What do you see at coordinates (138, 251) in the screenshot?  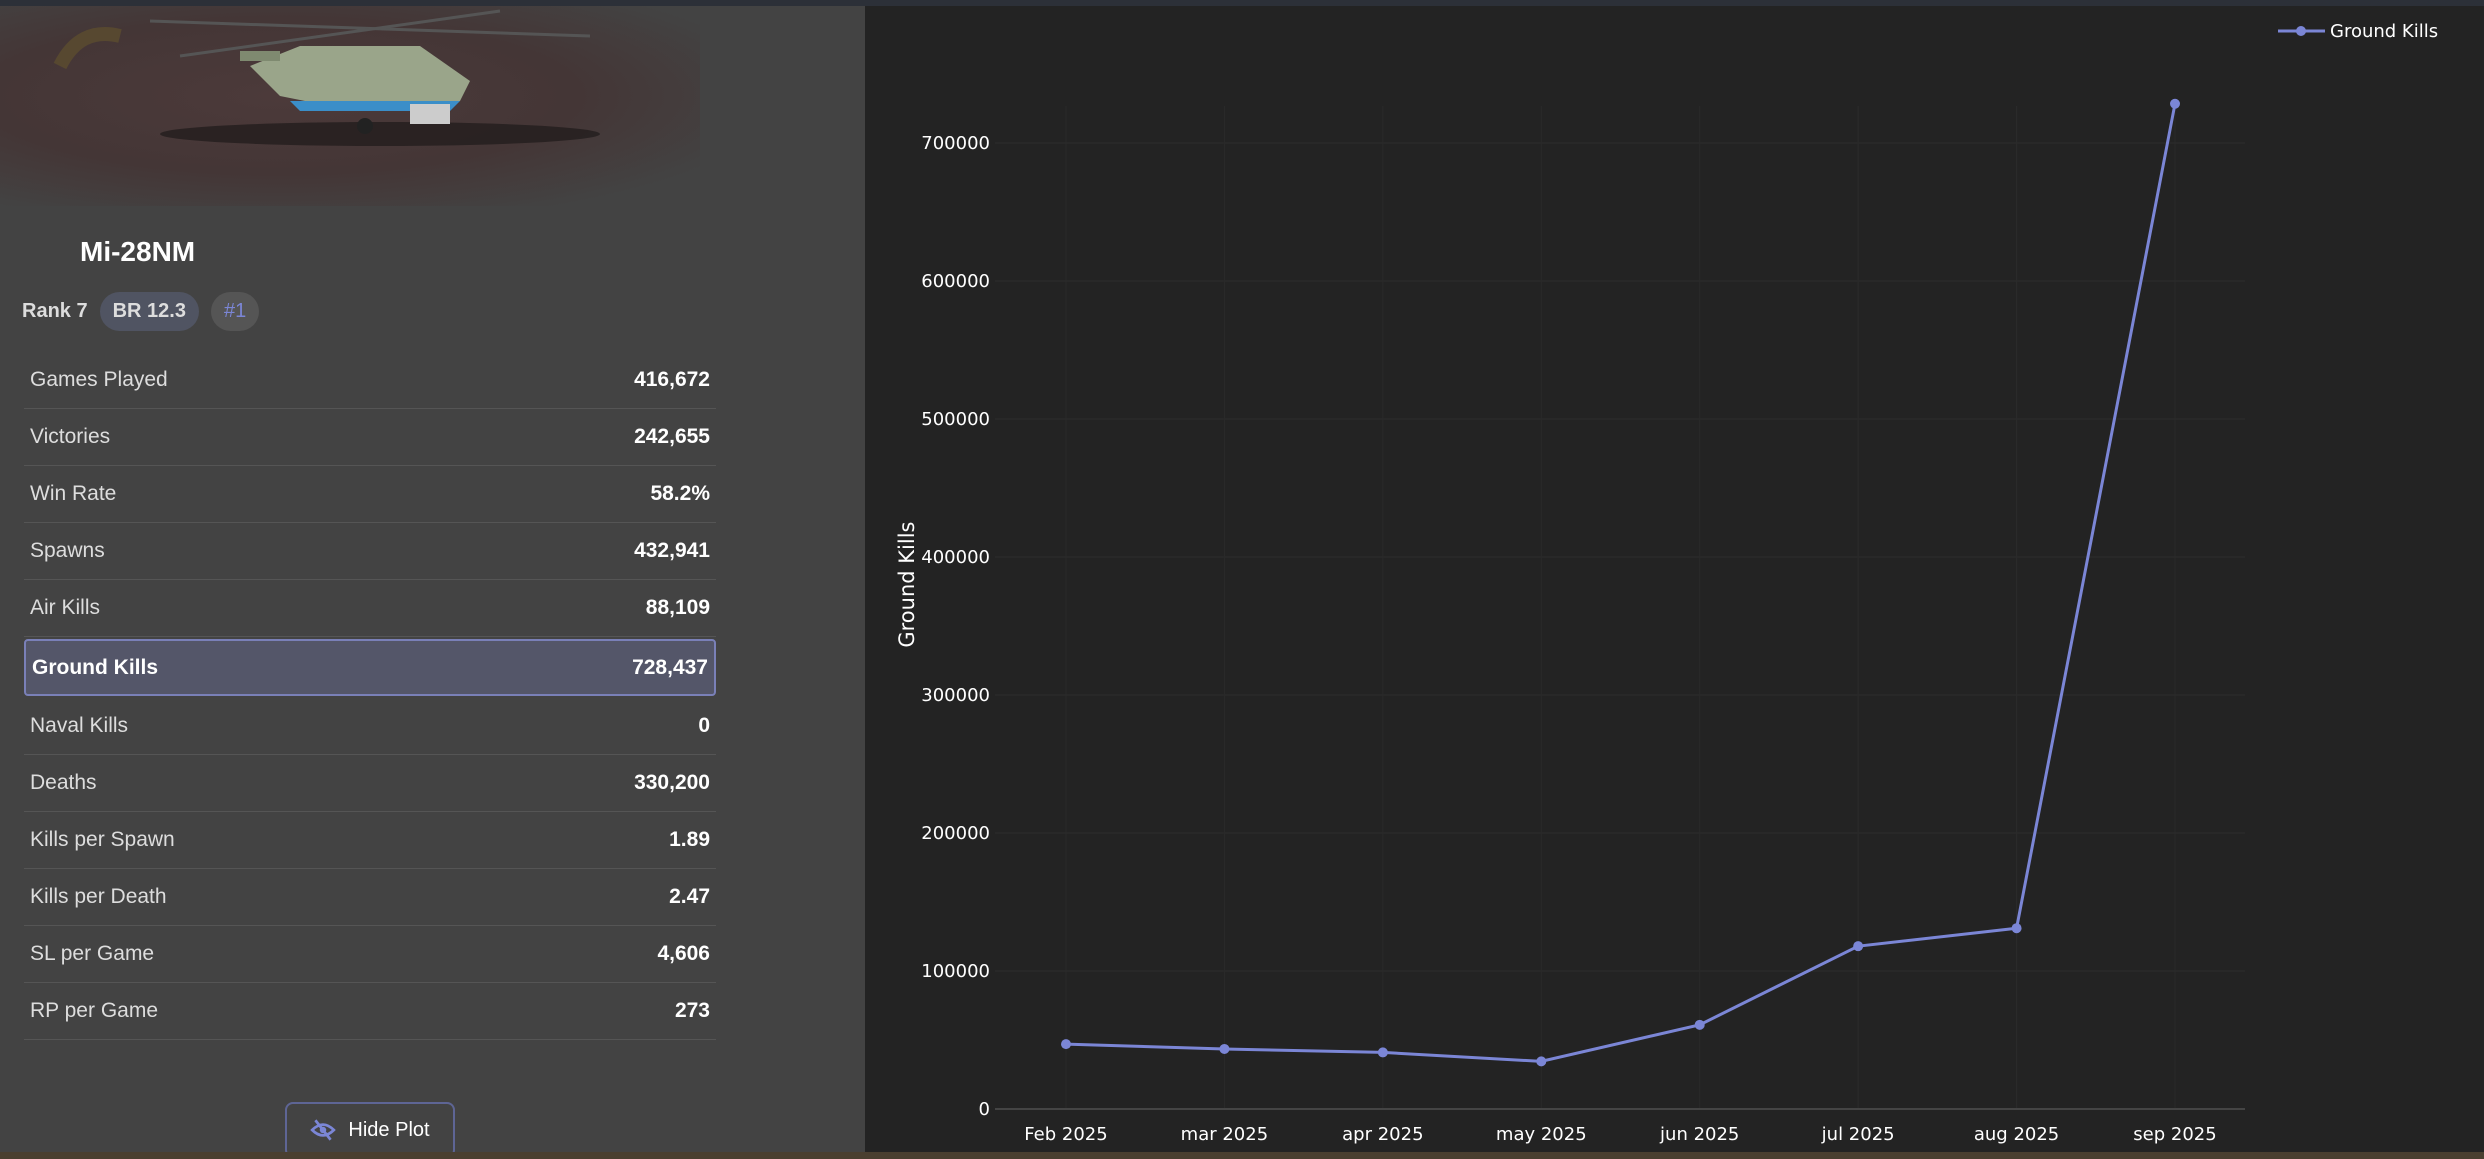 I see `vehicle-name: Mi-28NM` at bounding box center [138, 251].